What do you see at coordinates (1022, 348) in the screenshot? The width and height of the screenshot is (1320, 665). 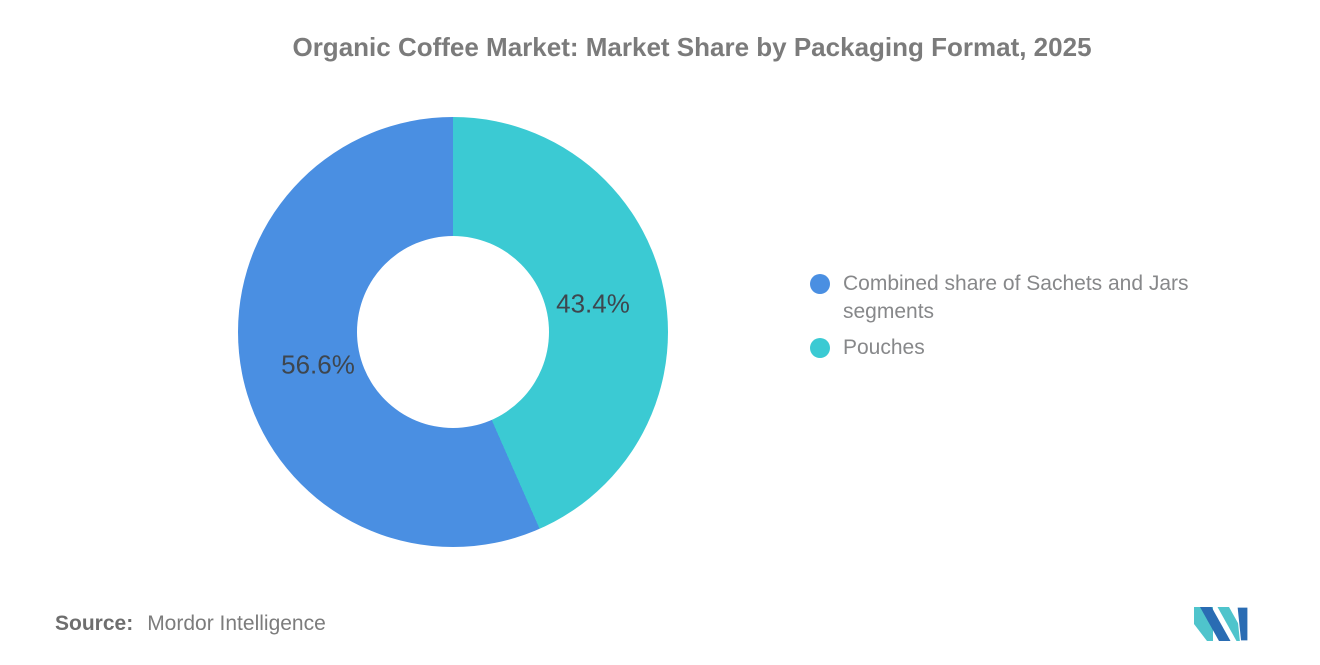 I see `legend-item-pouches: Pouches` at bounding box center [1022, 348].